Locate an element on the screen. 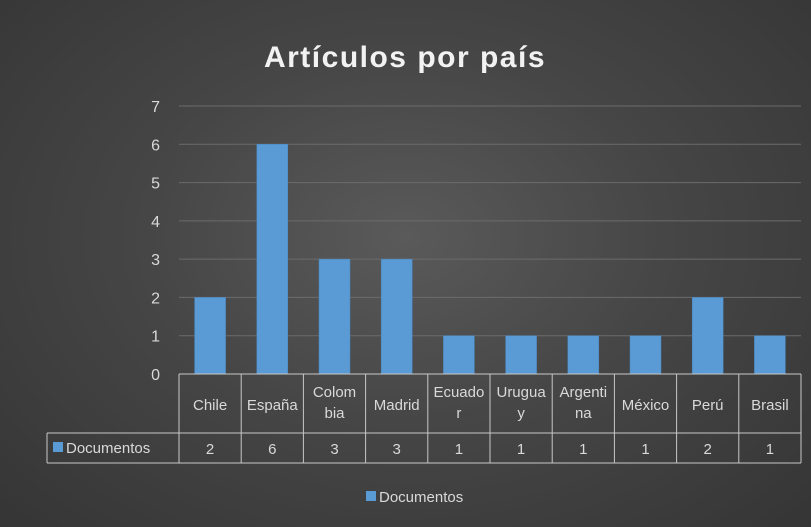  y-axis-tick-labels: 0 1 2 3 4 5 6 7 is located at coordinates (155, 241).